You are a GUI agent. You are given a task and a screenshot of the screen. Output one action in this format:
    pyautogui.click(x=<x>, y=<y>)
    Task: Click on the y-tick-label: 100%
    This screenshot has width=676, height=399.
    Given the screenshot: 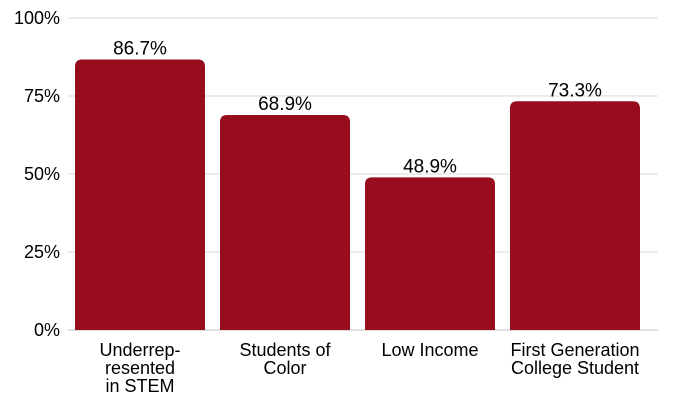 What is the action you would take?
    pyautogui.click(x=37, y=18)
    